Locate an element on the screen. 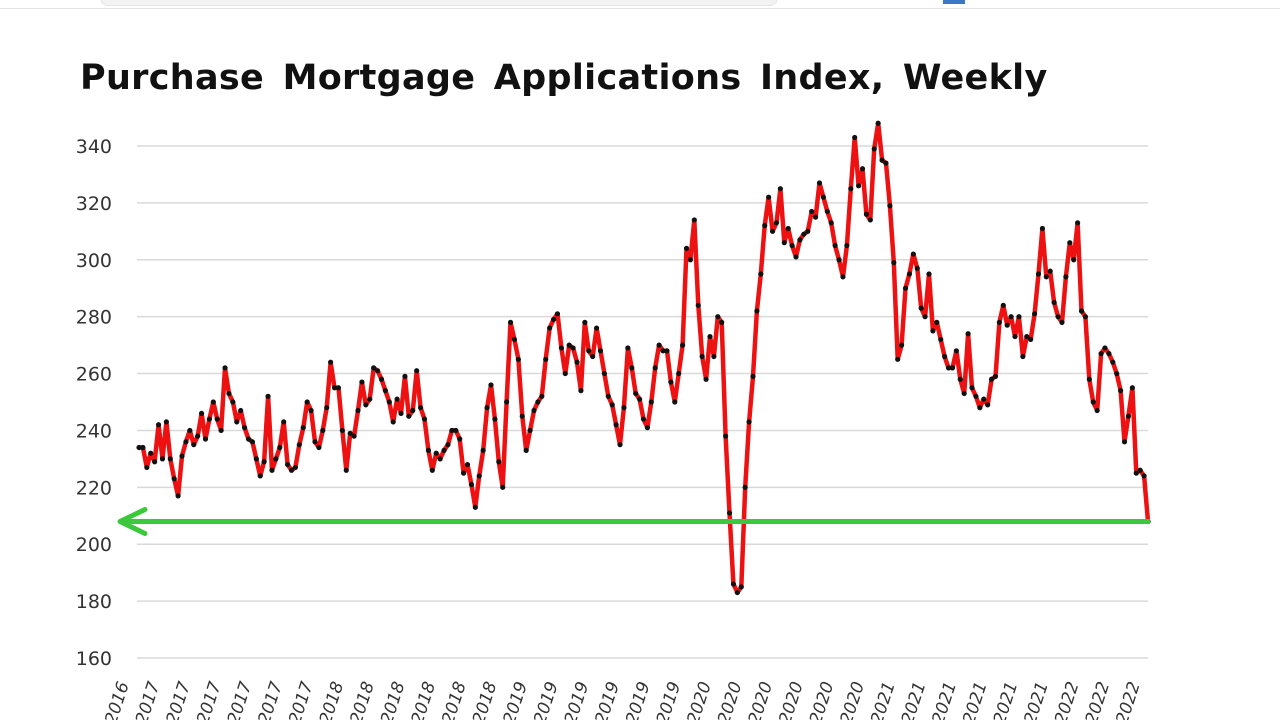 The height and width of the screenshot is (720, 1280). x-tick-label: 2017 is located at coordinates (240, 699).